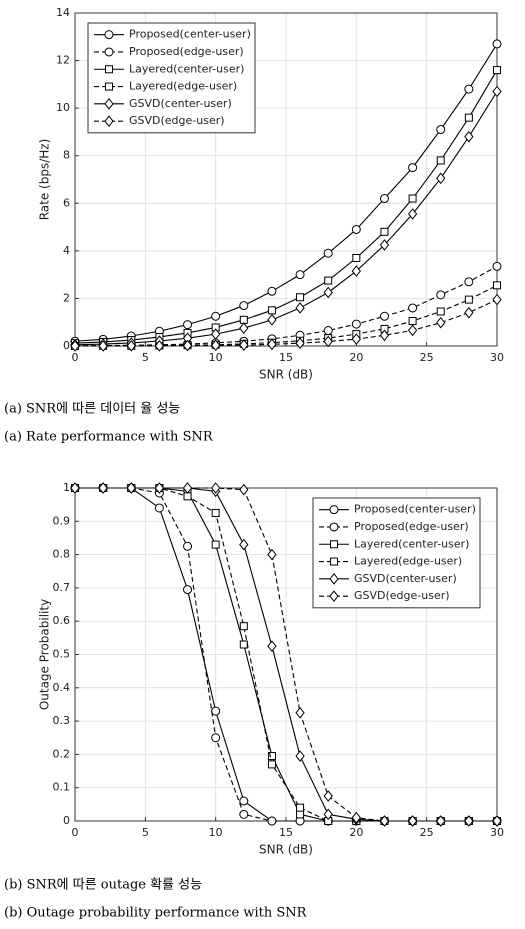 Image resolution: width=525 pixels, height=929 pixels. I want to click on x-tick-label: 30, so click(497, 832).